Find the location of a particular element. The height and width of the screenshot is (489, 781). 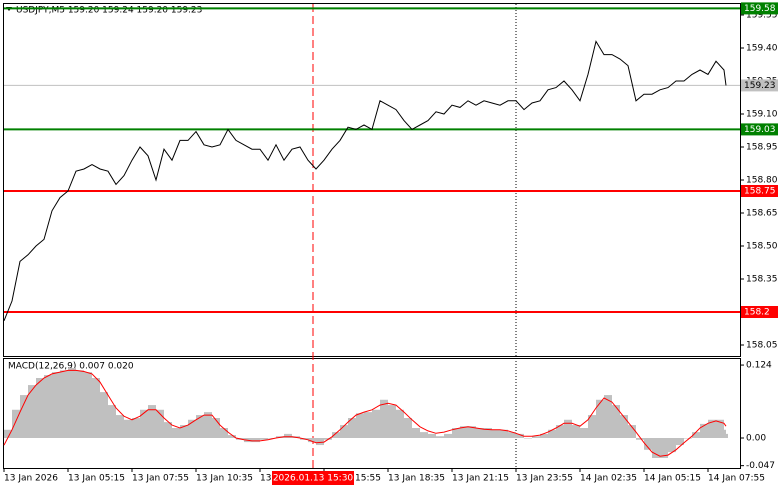

y-tick-label: 158.95 is located at coordinates (762, 148).